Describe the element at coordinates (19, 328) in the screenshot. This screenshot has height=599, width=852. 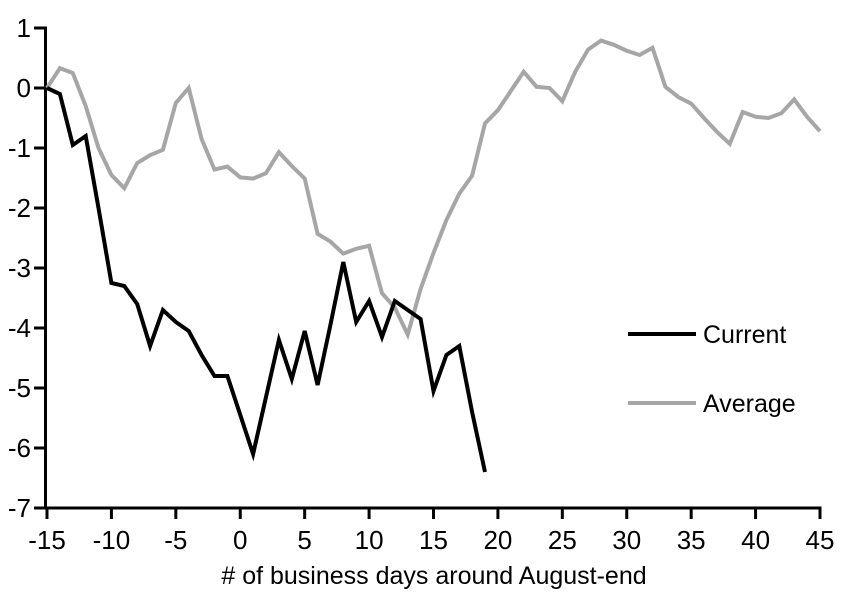
I see `y-tick-label: -4` at that location.